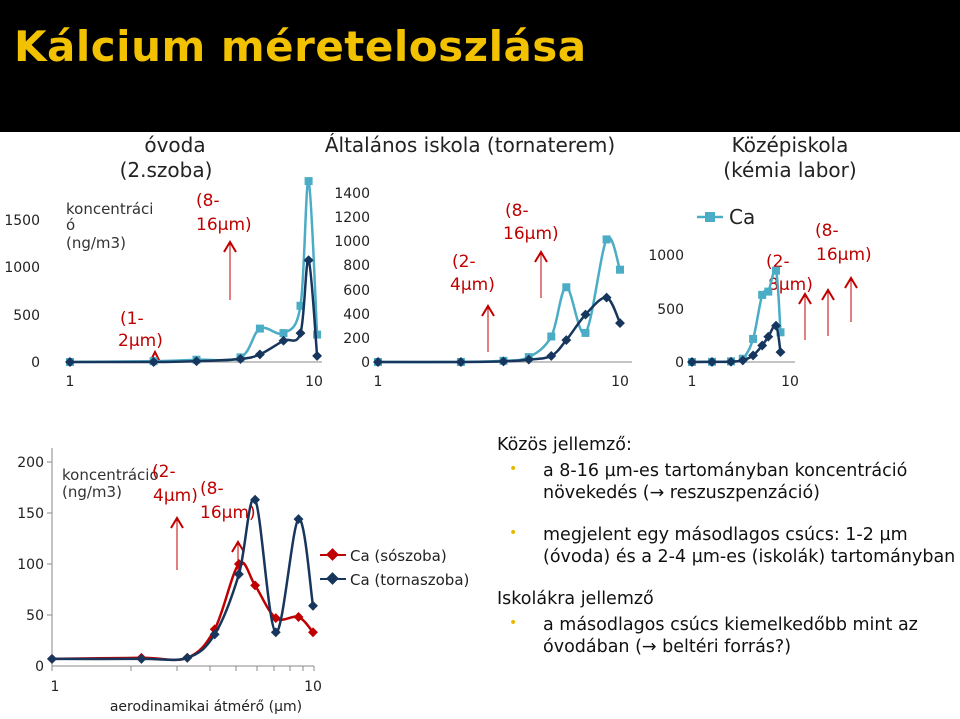  I want to click on chart1-xtick-10: 10, so click(314, 382).